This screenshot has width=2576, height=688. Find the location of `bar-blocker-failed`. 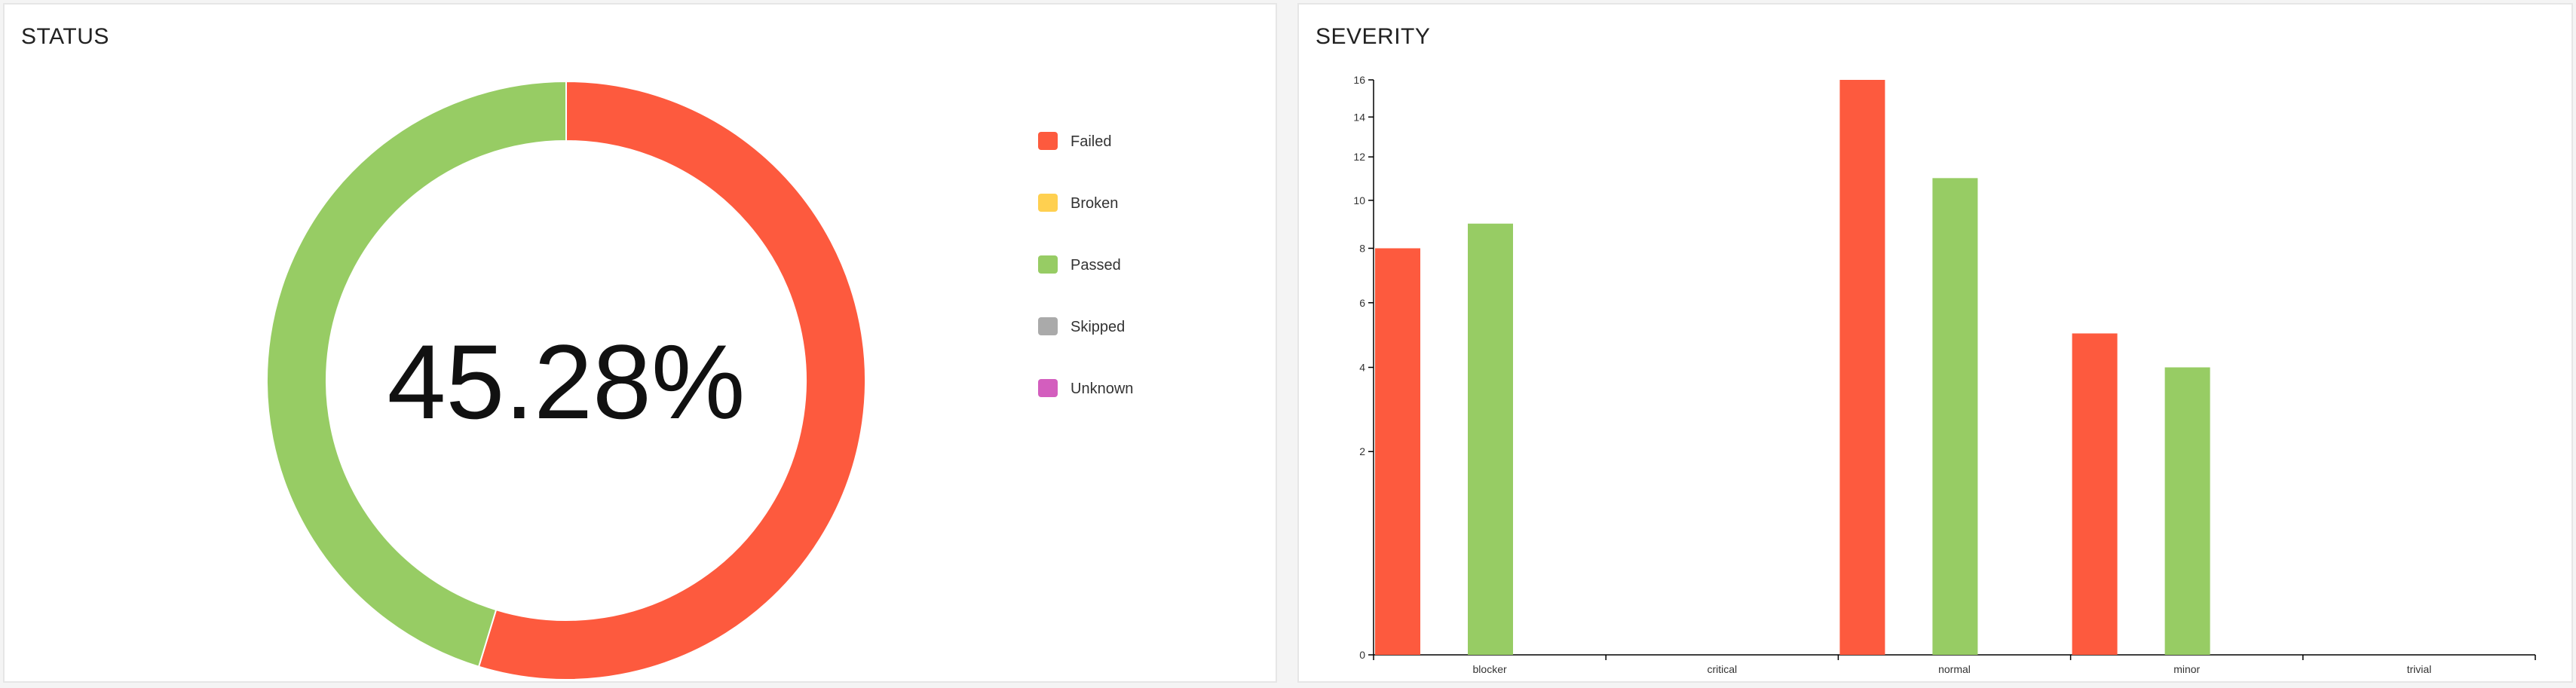

bar-blocker-failed is located at coordinates (1397, 452).